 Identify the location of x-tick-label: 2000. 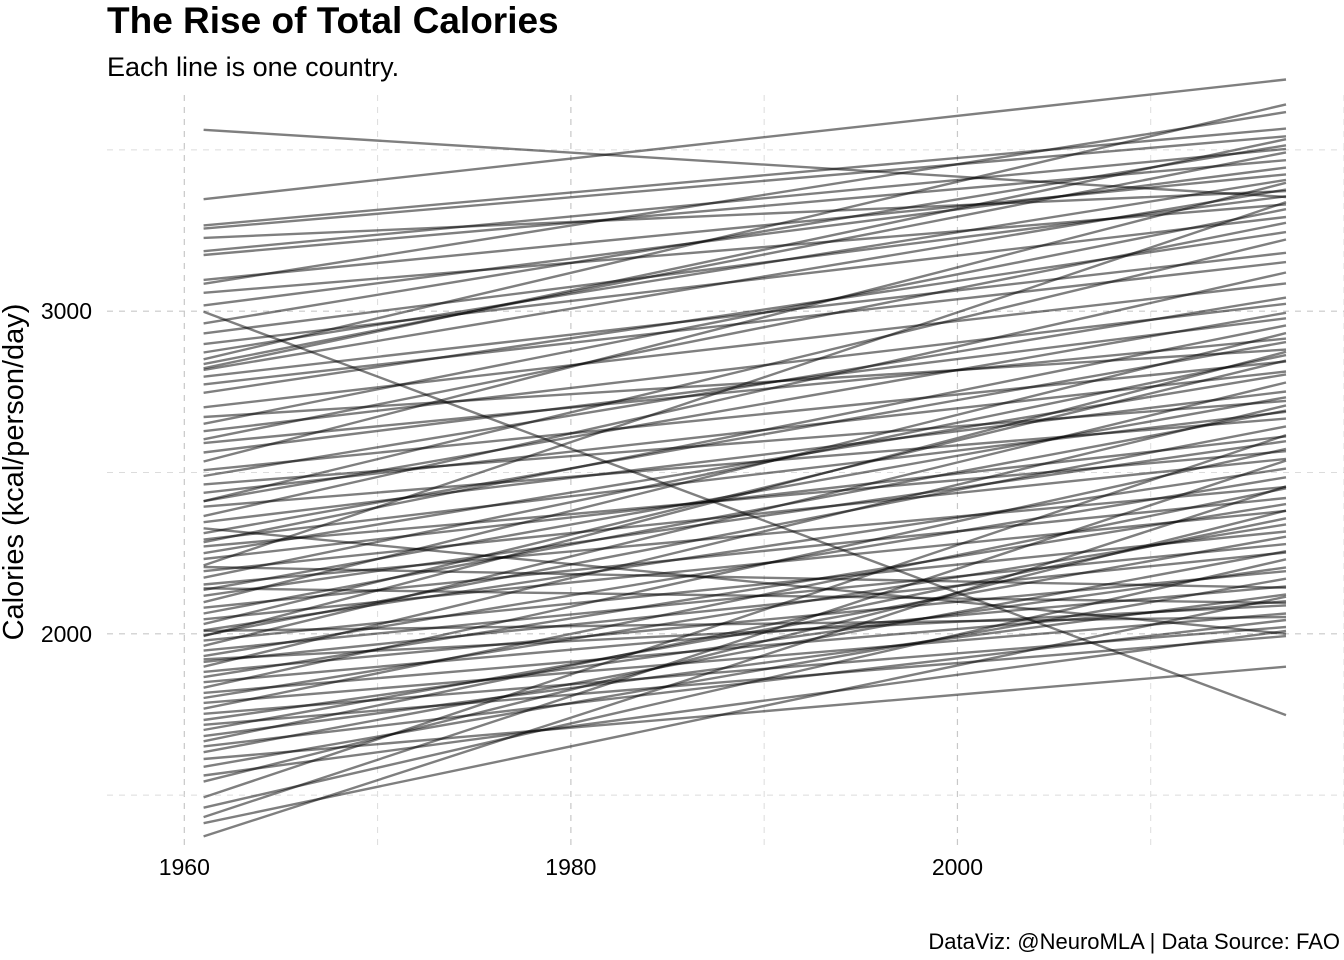
(957, 867).